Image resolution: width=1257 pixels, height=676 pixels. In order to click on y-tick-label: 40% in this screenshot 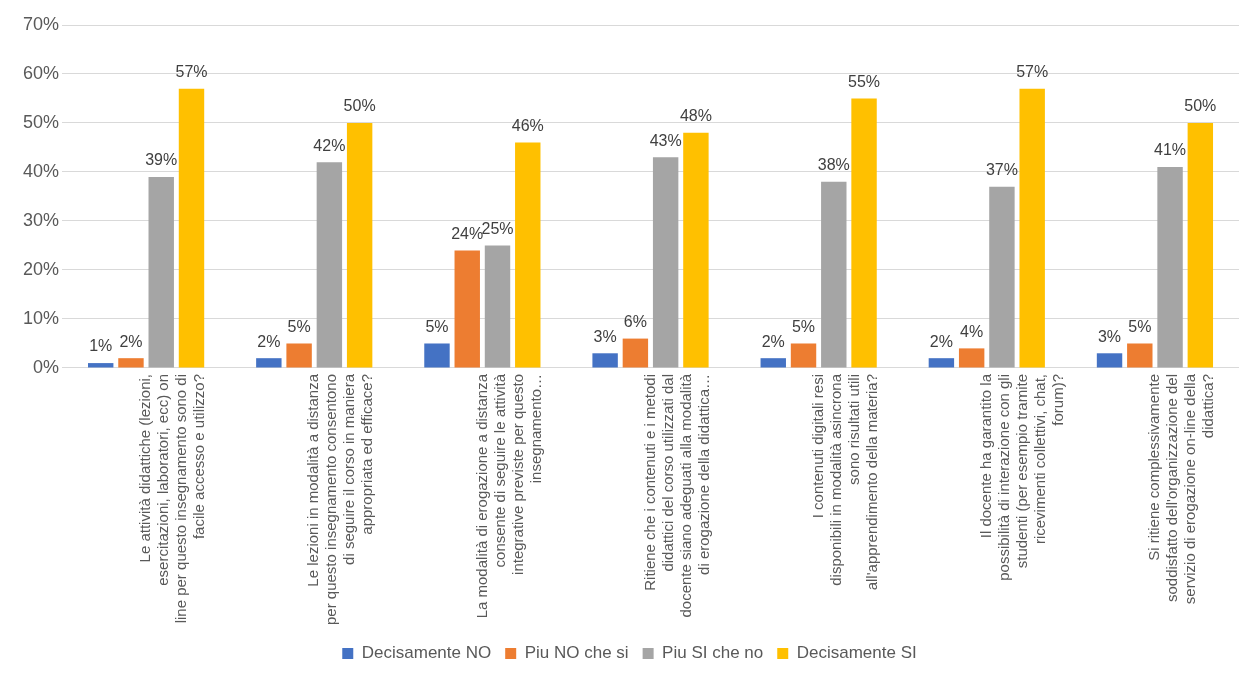, I will do `click(41, 170)`.